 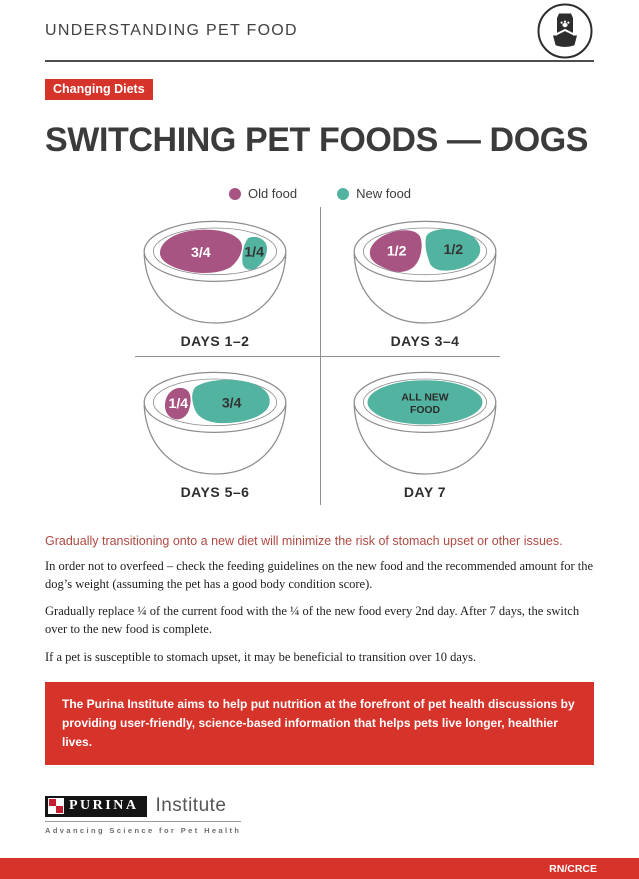 What do you see at coordinates (104, 806) in the screenshot?
I see `brand-name: PURINA` at bounding box center [104, 806].